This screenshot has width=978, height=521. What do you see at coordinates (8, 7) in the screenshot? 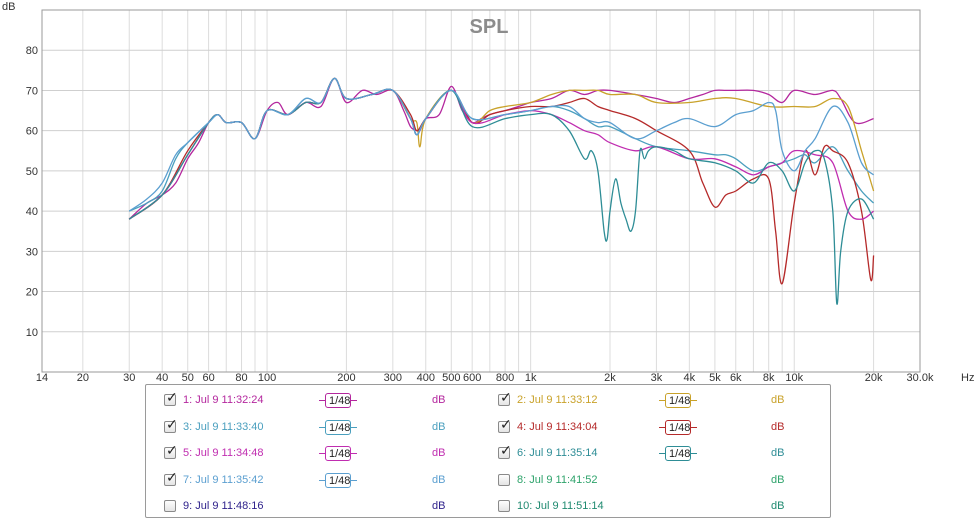
I see `y-unit-label: dB` at bounding box center [8, 7].